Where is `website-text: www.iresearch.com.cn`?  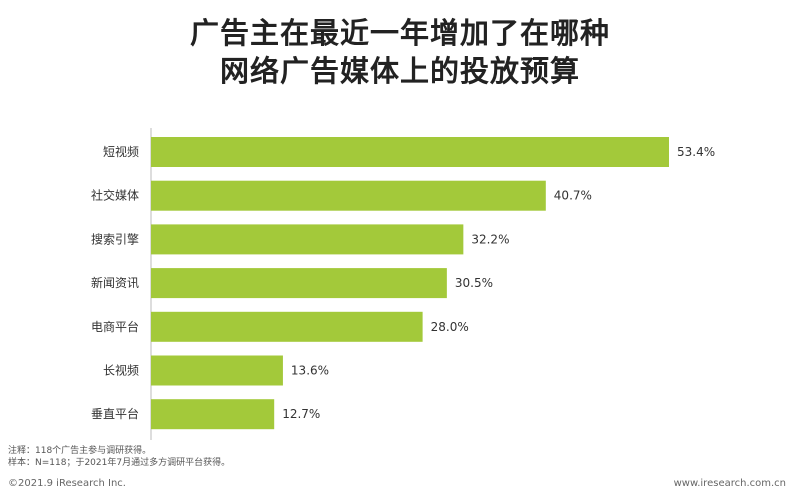
website-text: www.iresearch.com.cn is located at coordinates (729, 483).